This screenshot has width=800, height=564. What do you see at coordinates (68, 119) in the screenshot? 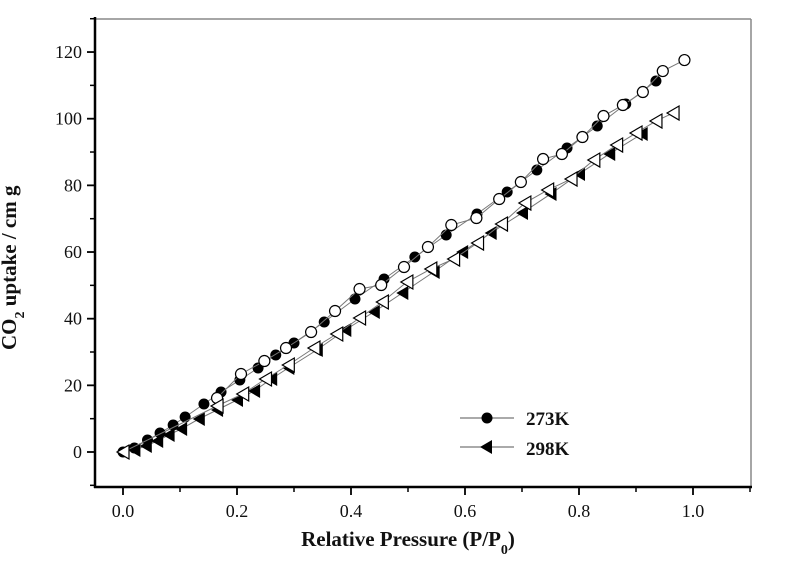
I see `y-tick-label: 100` at bounding box center [68, 119].